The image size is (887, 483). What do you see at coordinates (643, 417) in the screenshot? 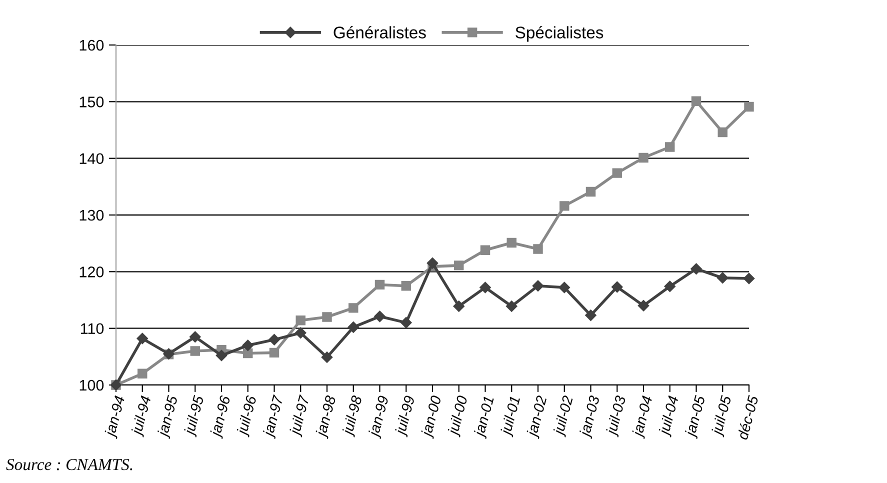
I see `x-tick-label: jan-04` at bounding box center [643, 417].